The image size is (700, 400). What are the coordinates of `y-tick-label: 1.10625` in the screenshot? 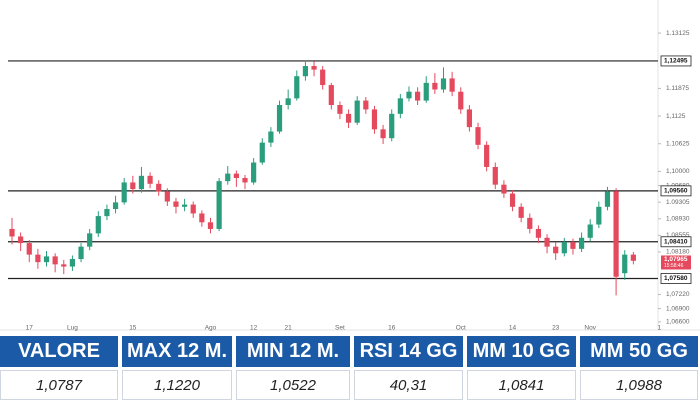 It's located at (678, 143).